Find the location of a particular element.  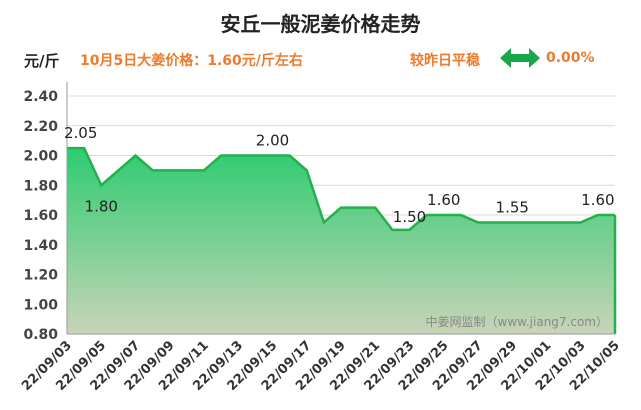

y-tick-labels: 0.80 1.00 1.20 1.40 1.60 1.80 2.00 2.20 2.40 is located at coordinates (40, 216).